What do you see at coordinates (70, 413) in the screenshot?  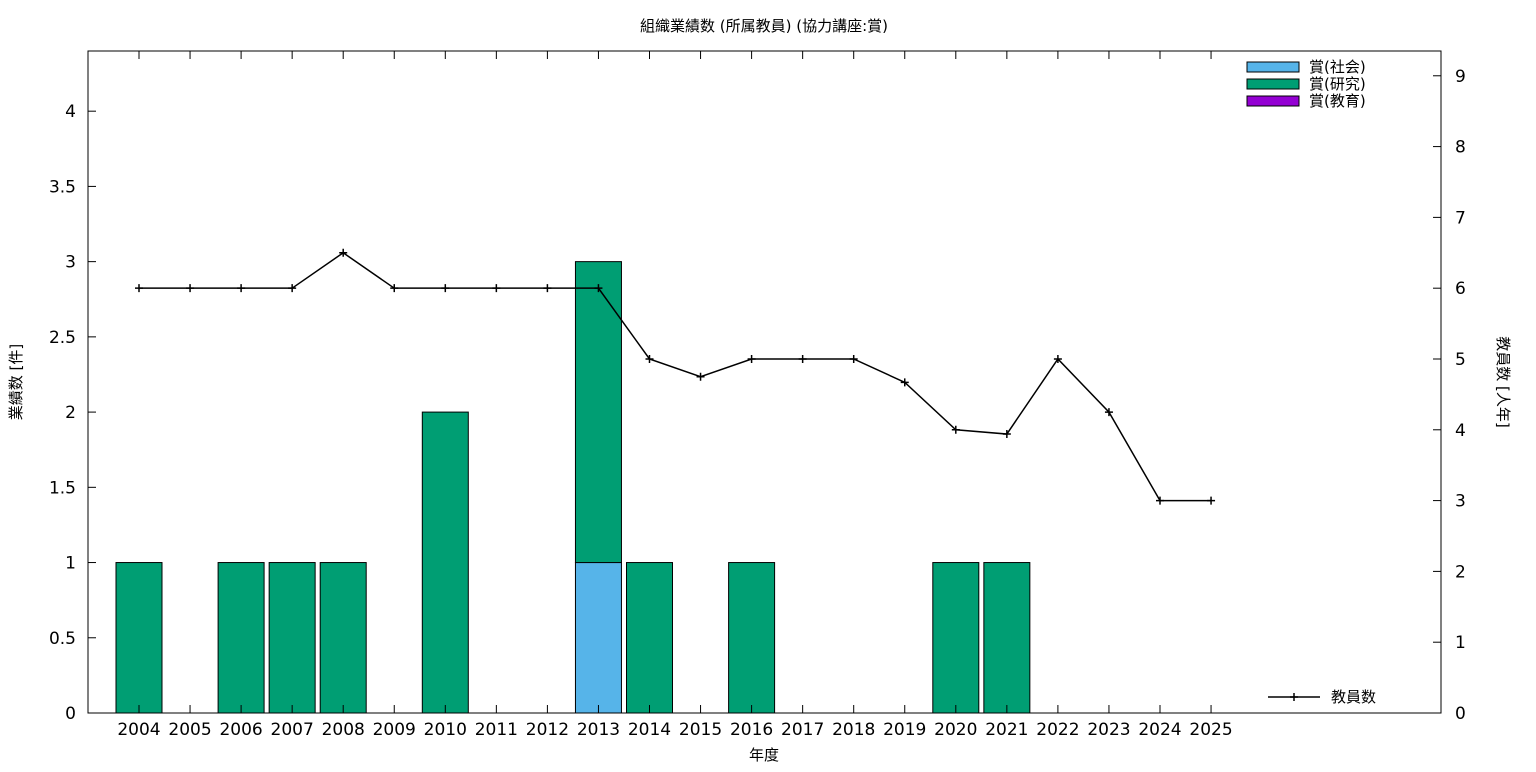 I see `y-tick-label-2: 2` at bounding box center [70, 413].